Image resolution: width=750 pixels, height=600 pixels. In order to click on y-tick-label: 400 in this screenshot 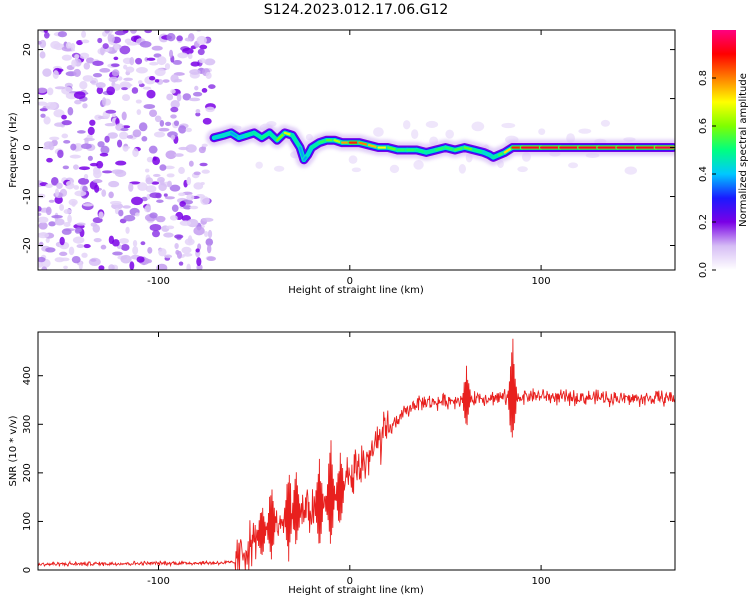, I will do `click(27, 375)`.